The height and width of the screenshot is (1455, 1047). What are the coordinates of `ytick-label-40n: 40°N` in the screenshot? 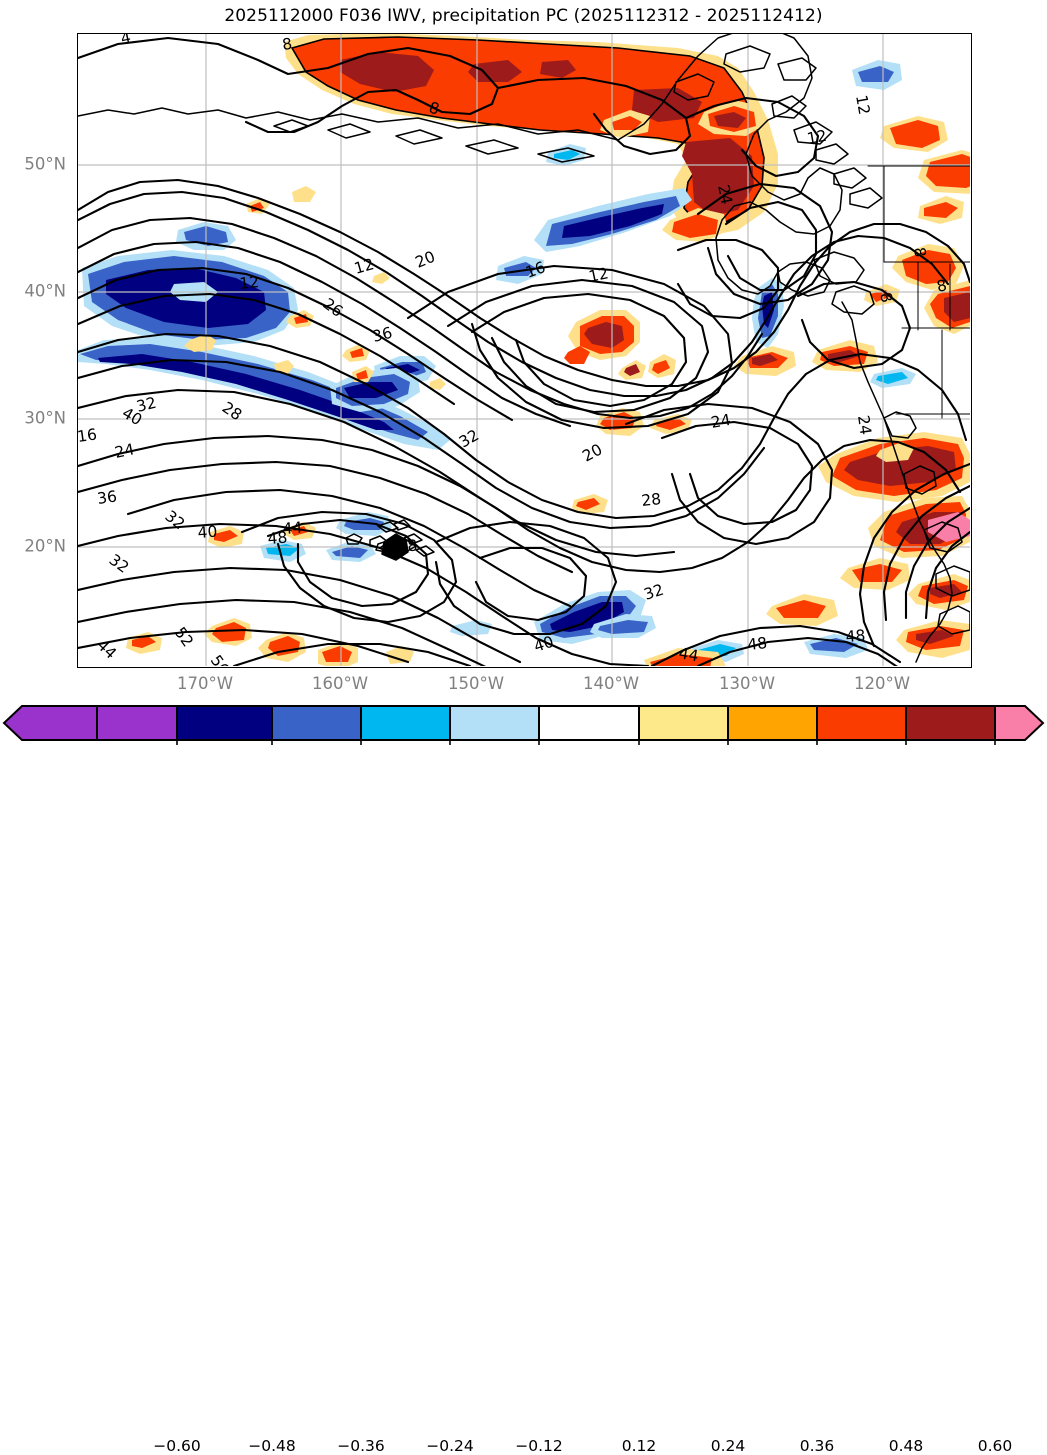 It's located at (45, 291).